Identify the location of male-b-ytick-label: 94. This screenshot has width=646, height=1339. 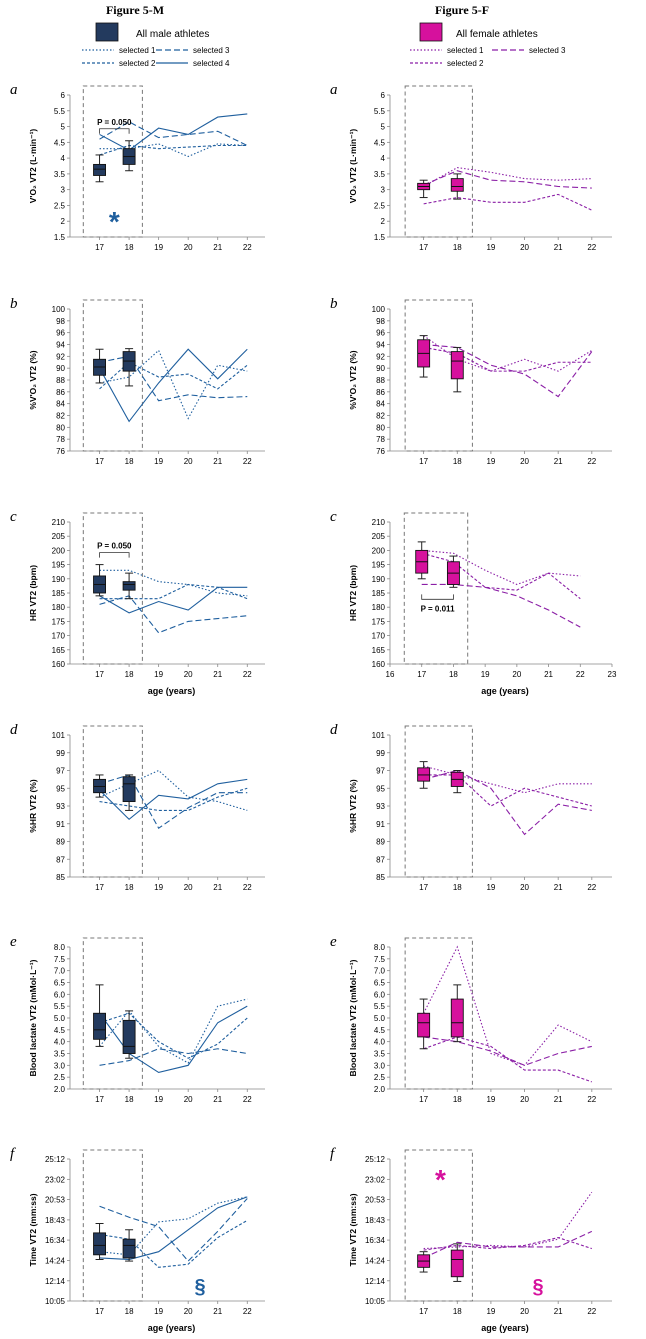
(60, 345).